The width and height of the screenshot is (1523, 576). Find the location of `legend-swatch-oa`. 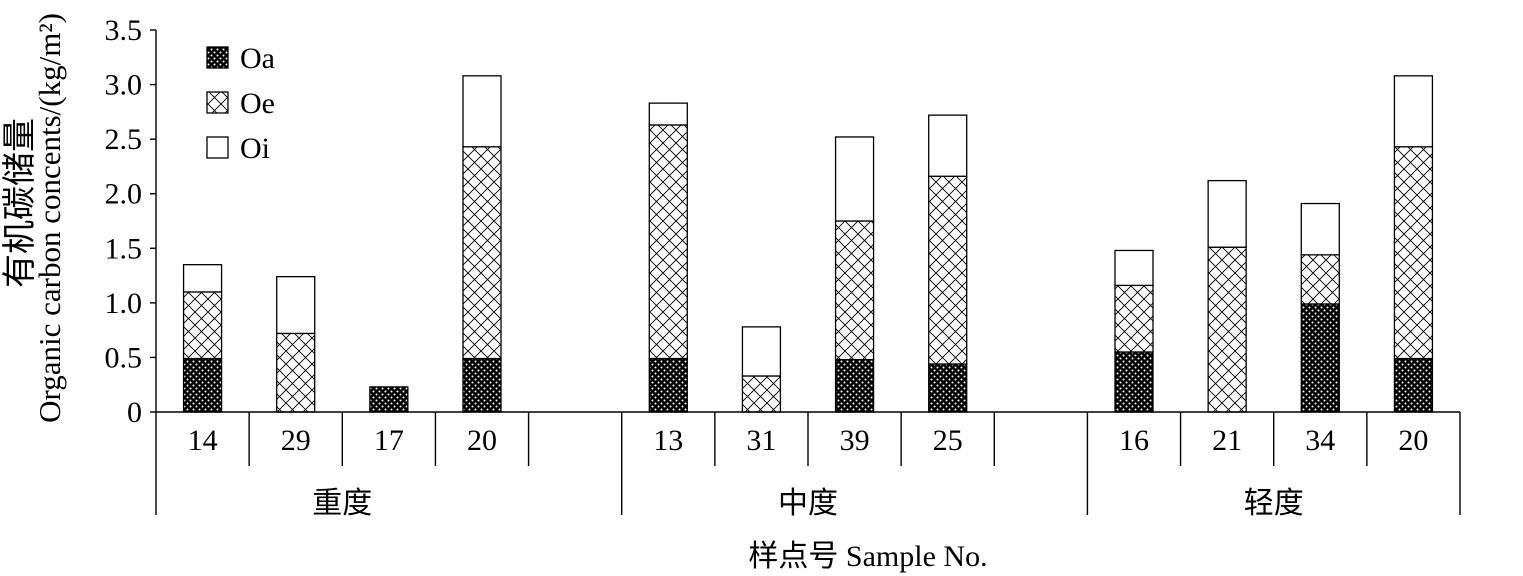

legend-swatch-oa is located at coordinates (217, 57).